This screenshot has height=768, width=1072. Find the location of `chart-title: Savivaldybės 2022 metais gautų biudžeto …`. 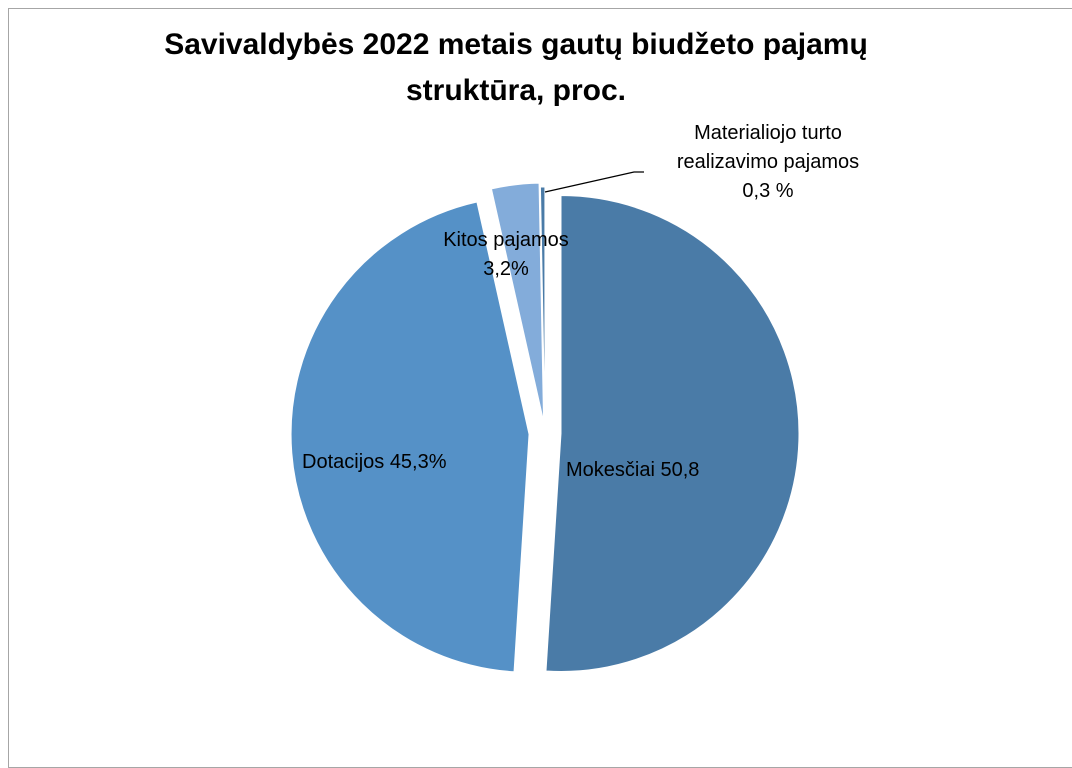

chart-title: Savivaldybės 2022 metais gautų biudžeto … is located at coordinates (516, 68).